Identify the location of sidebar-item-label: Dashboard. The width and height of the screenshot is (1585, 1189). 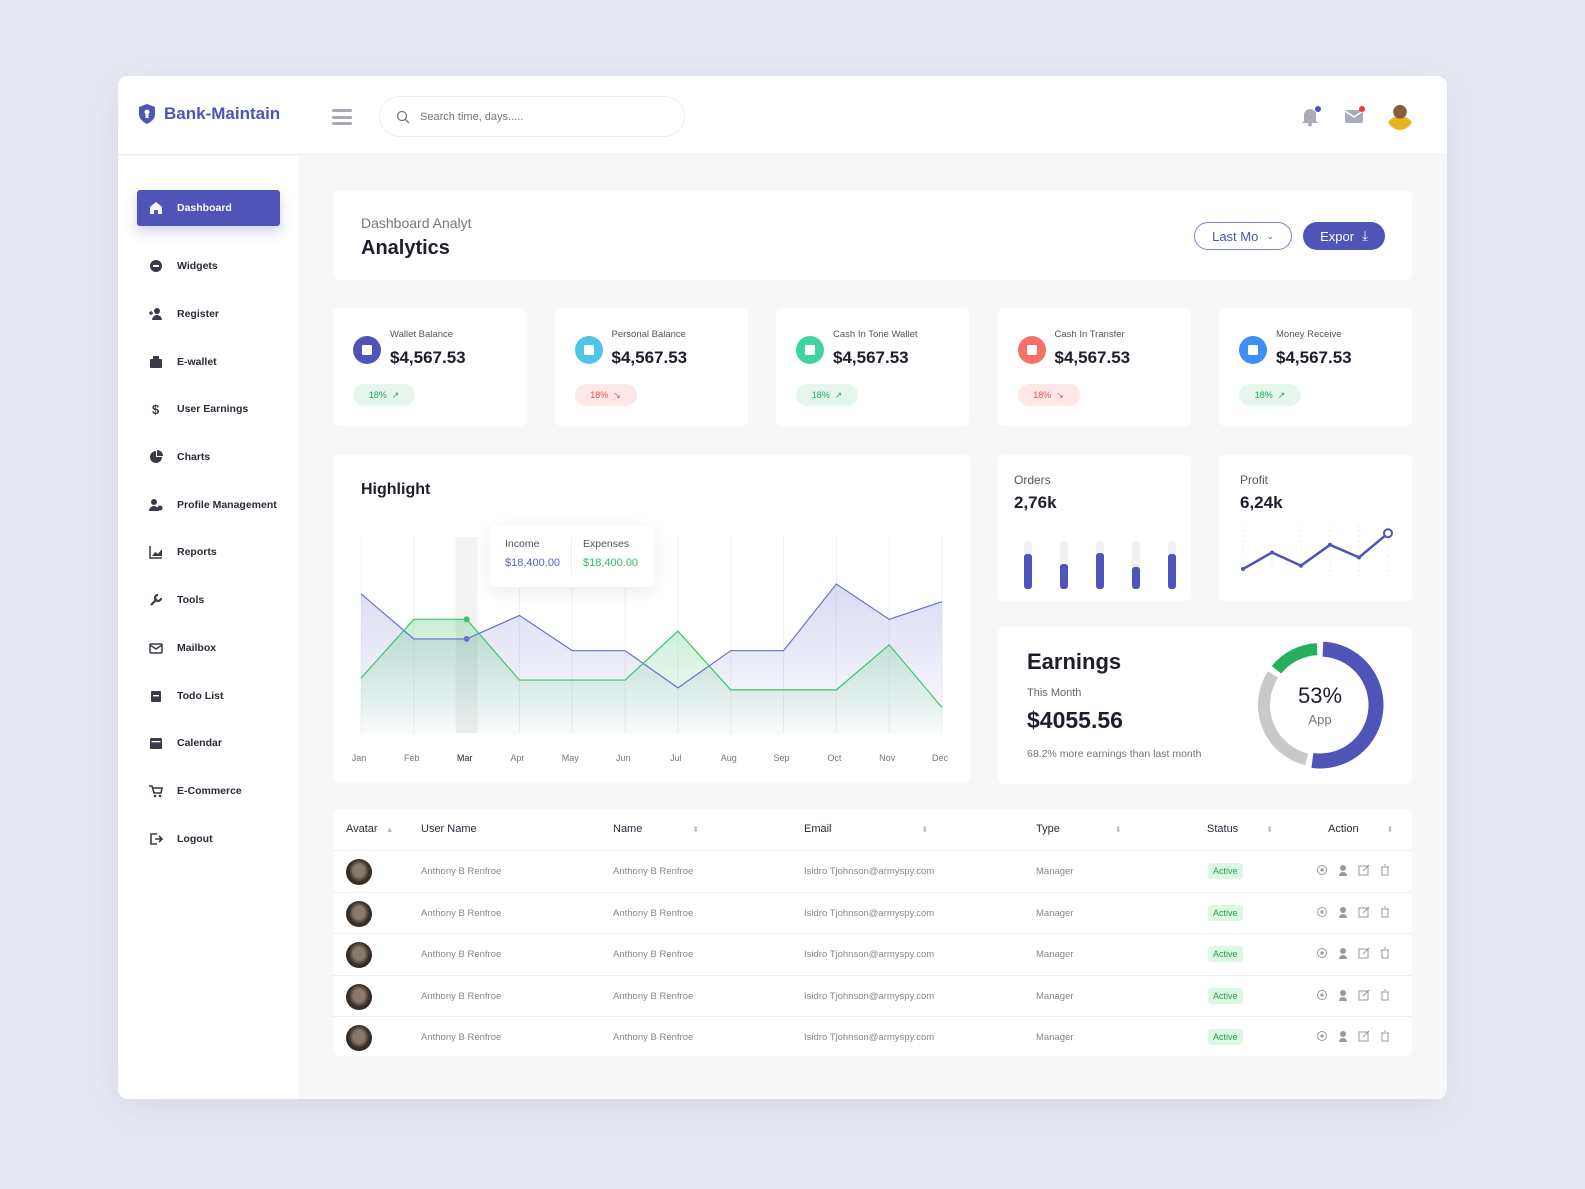
(204, 208).